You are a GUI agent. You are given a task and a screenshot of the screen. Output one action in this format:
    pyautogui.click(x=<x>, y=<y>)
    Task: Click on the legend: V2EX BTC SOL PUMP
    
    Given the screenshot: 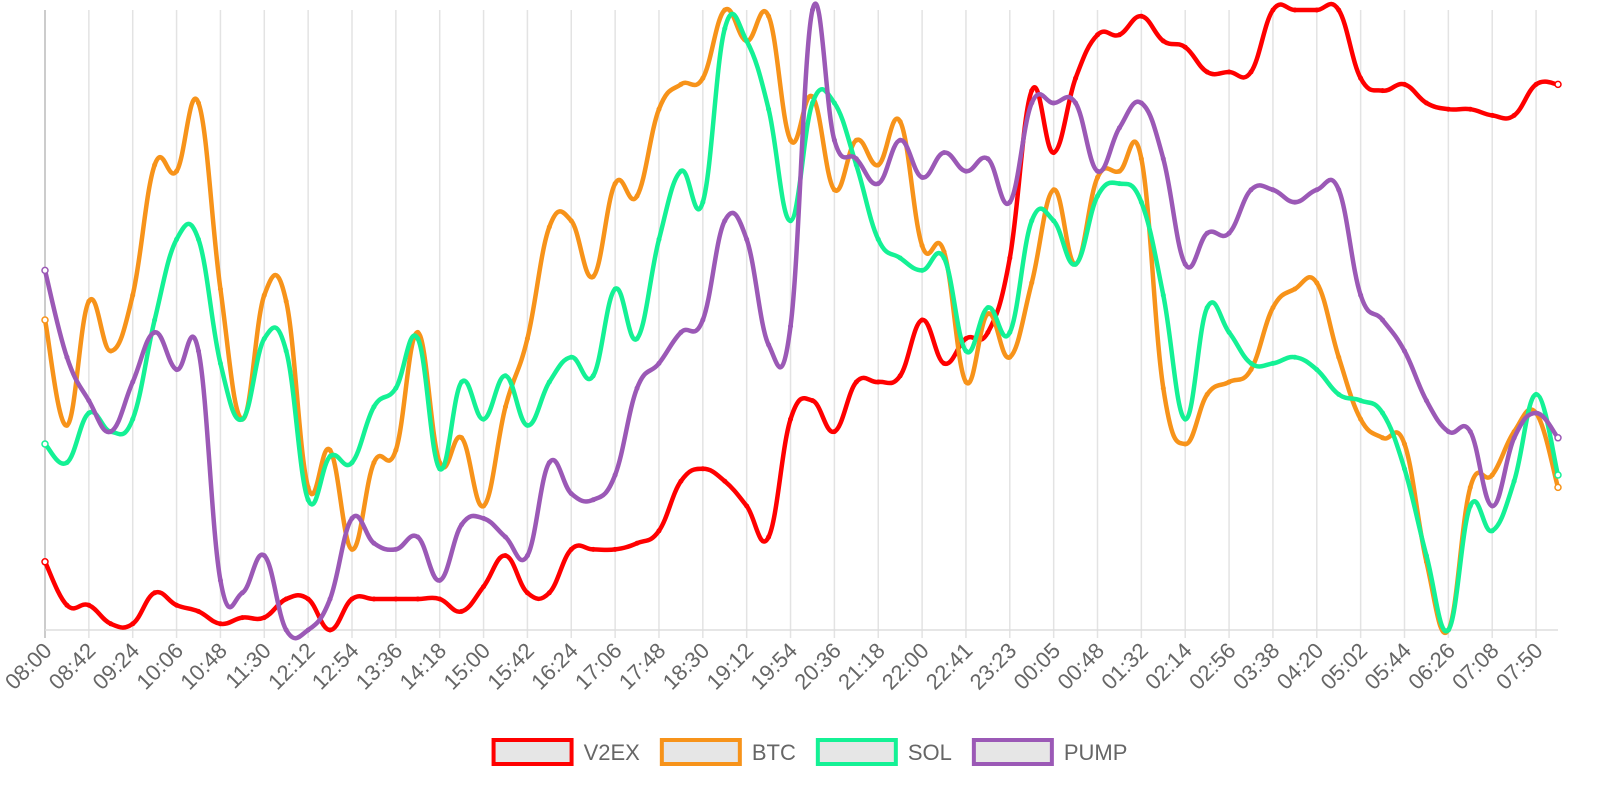 What is the action you would take?
    pyautogui.click(x=809, y=752)
    